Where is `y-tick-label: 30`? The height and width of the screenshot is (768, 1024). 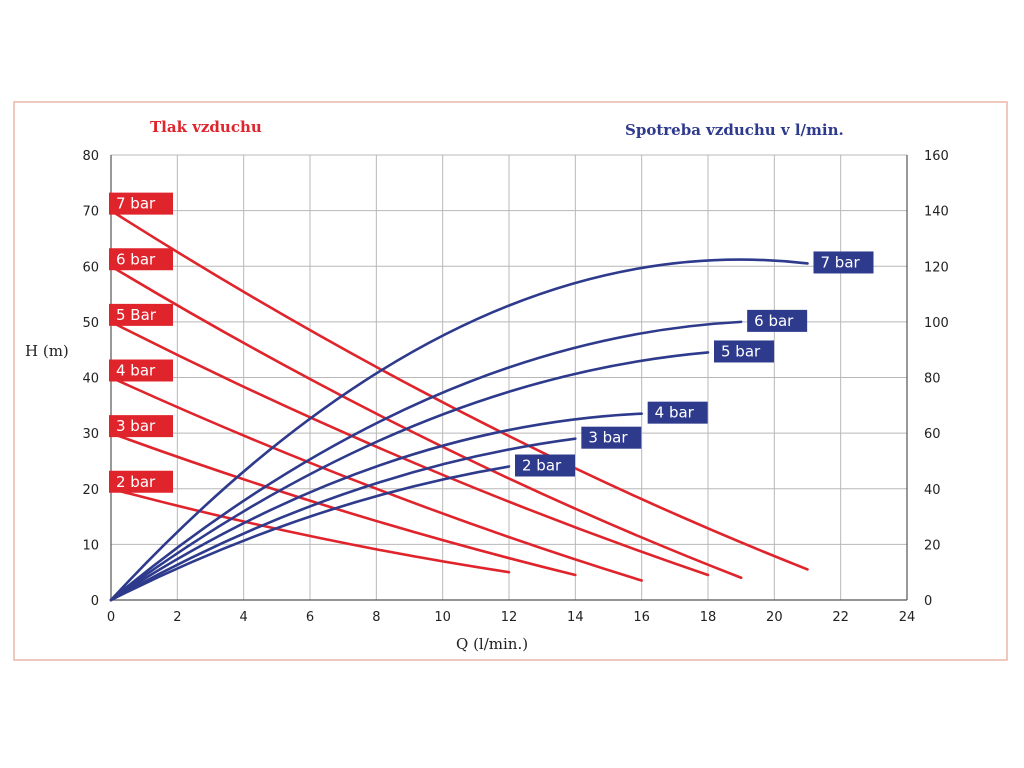
y-tick-label: 30 is located at coordinates (90, 434).